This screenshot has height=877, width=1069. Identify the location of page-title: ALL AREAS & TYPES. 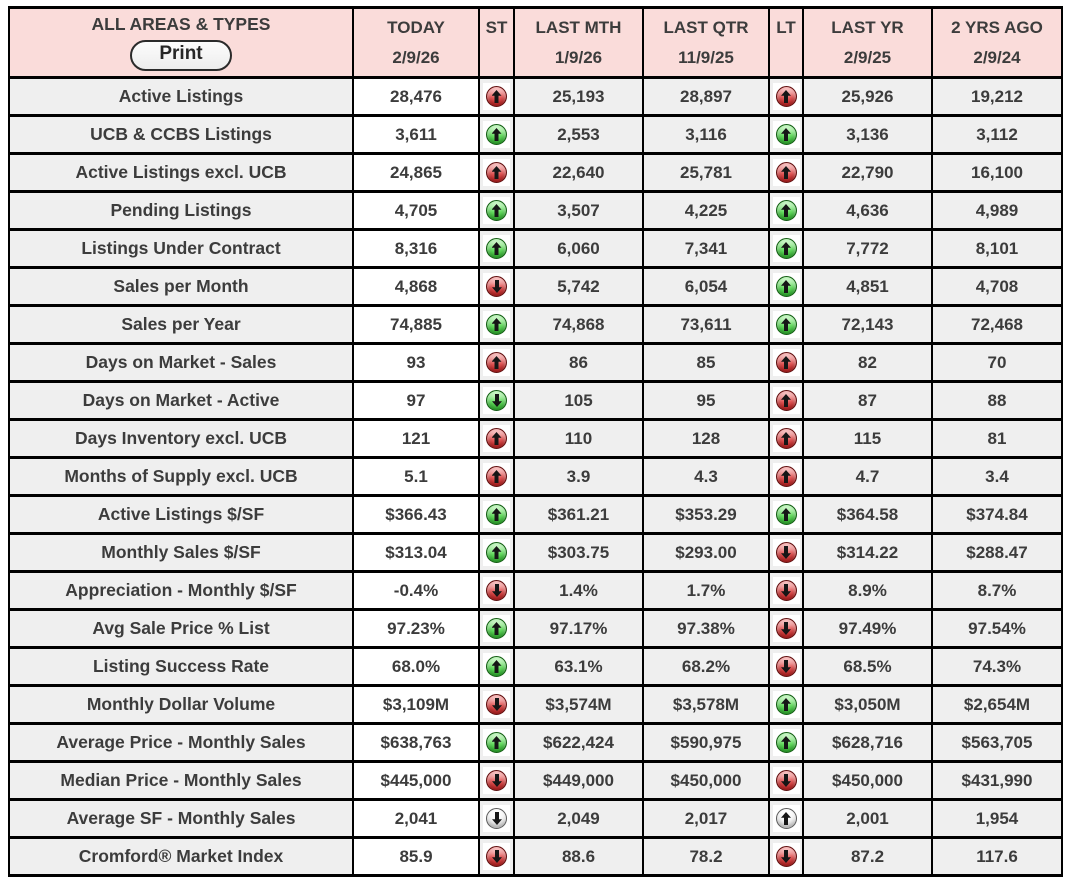
(181, 24).